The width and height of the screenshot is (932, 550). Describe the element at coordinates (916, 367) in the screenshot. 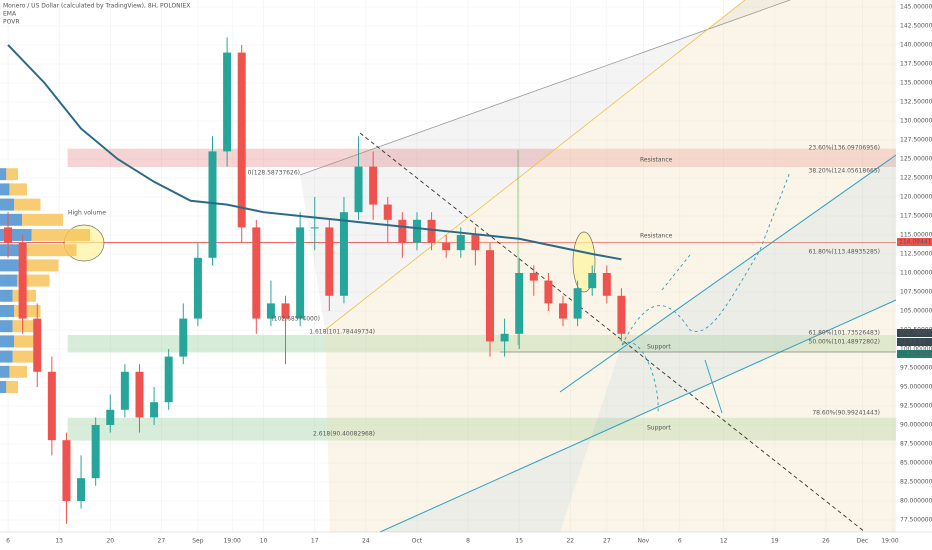

I see `y-tick-label: 97.50000000` at that location.